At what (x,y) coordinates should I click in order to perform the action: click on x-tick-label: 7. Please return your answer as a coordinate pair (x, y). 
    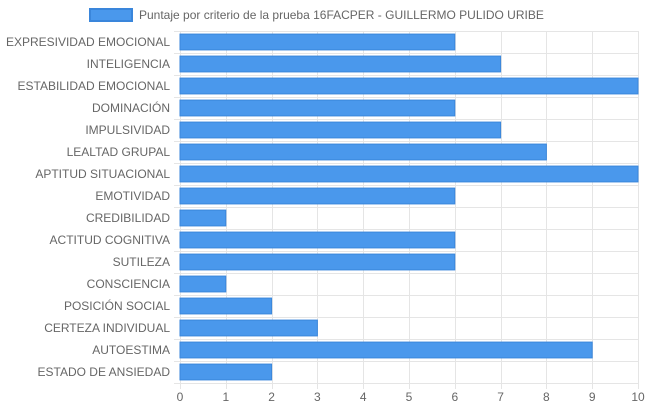
    Looking at the image, I should click on (500, 397).